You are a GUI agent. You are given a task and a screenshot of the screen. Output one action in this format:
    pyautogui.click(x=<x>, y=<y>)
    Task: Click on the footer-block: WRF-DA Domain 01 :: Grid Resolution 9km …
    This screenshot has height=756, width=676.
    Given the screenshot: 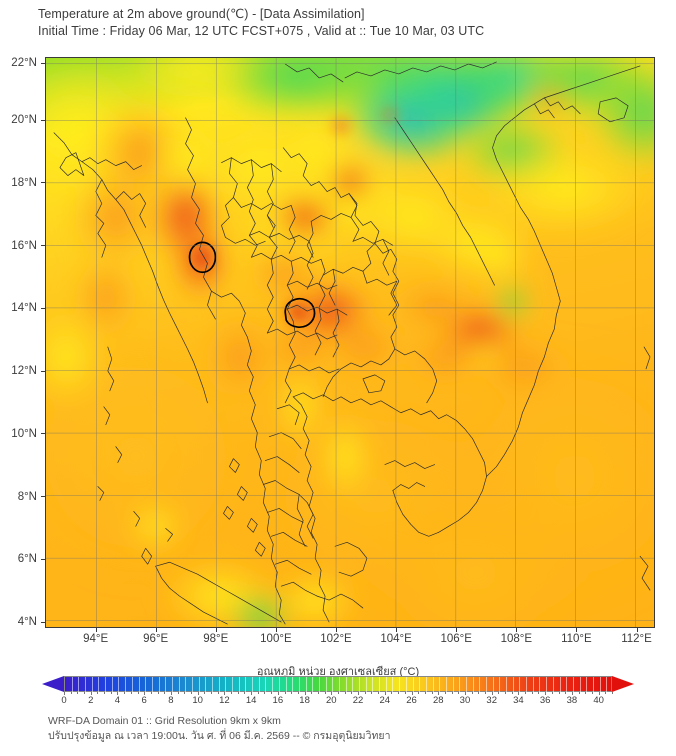 What is the action you would take?
    pyautogui.click(x=348, y=729)
    